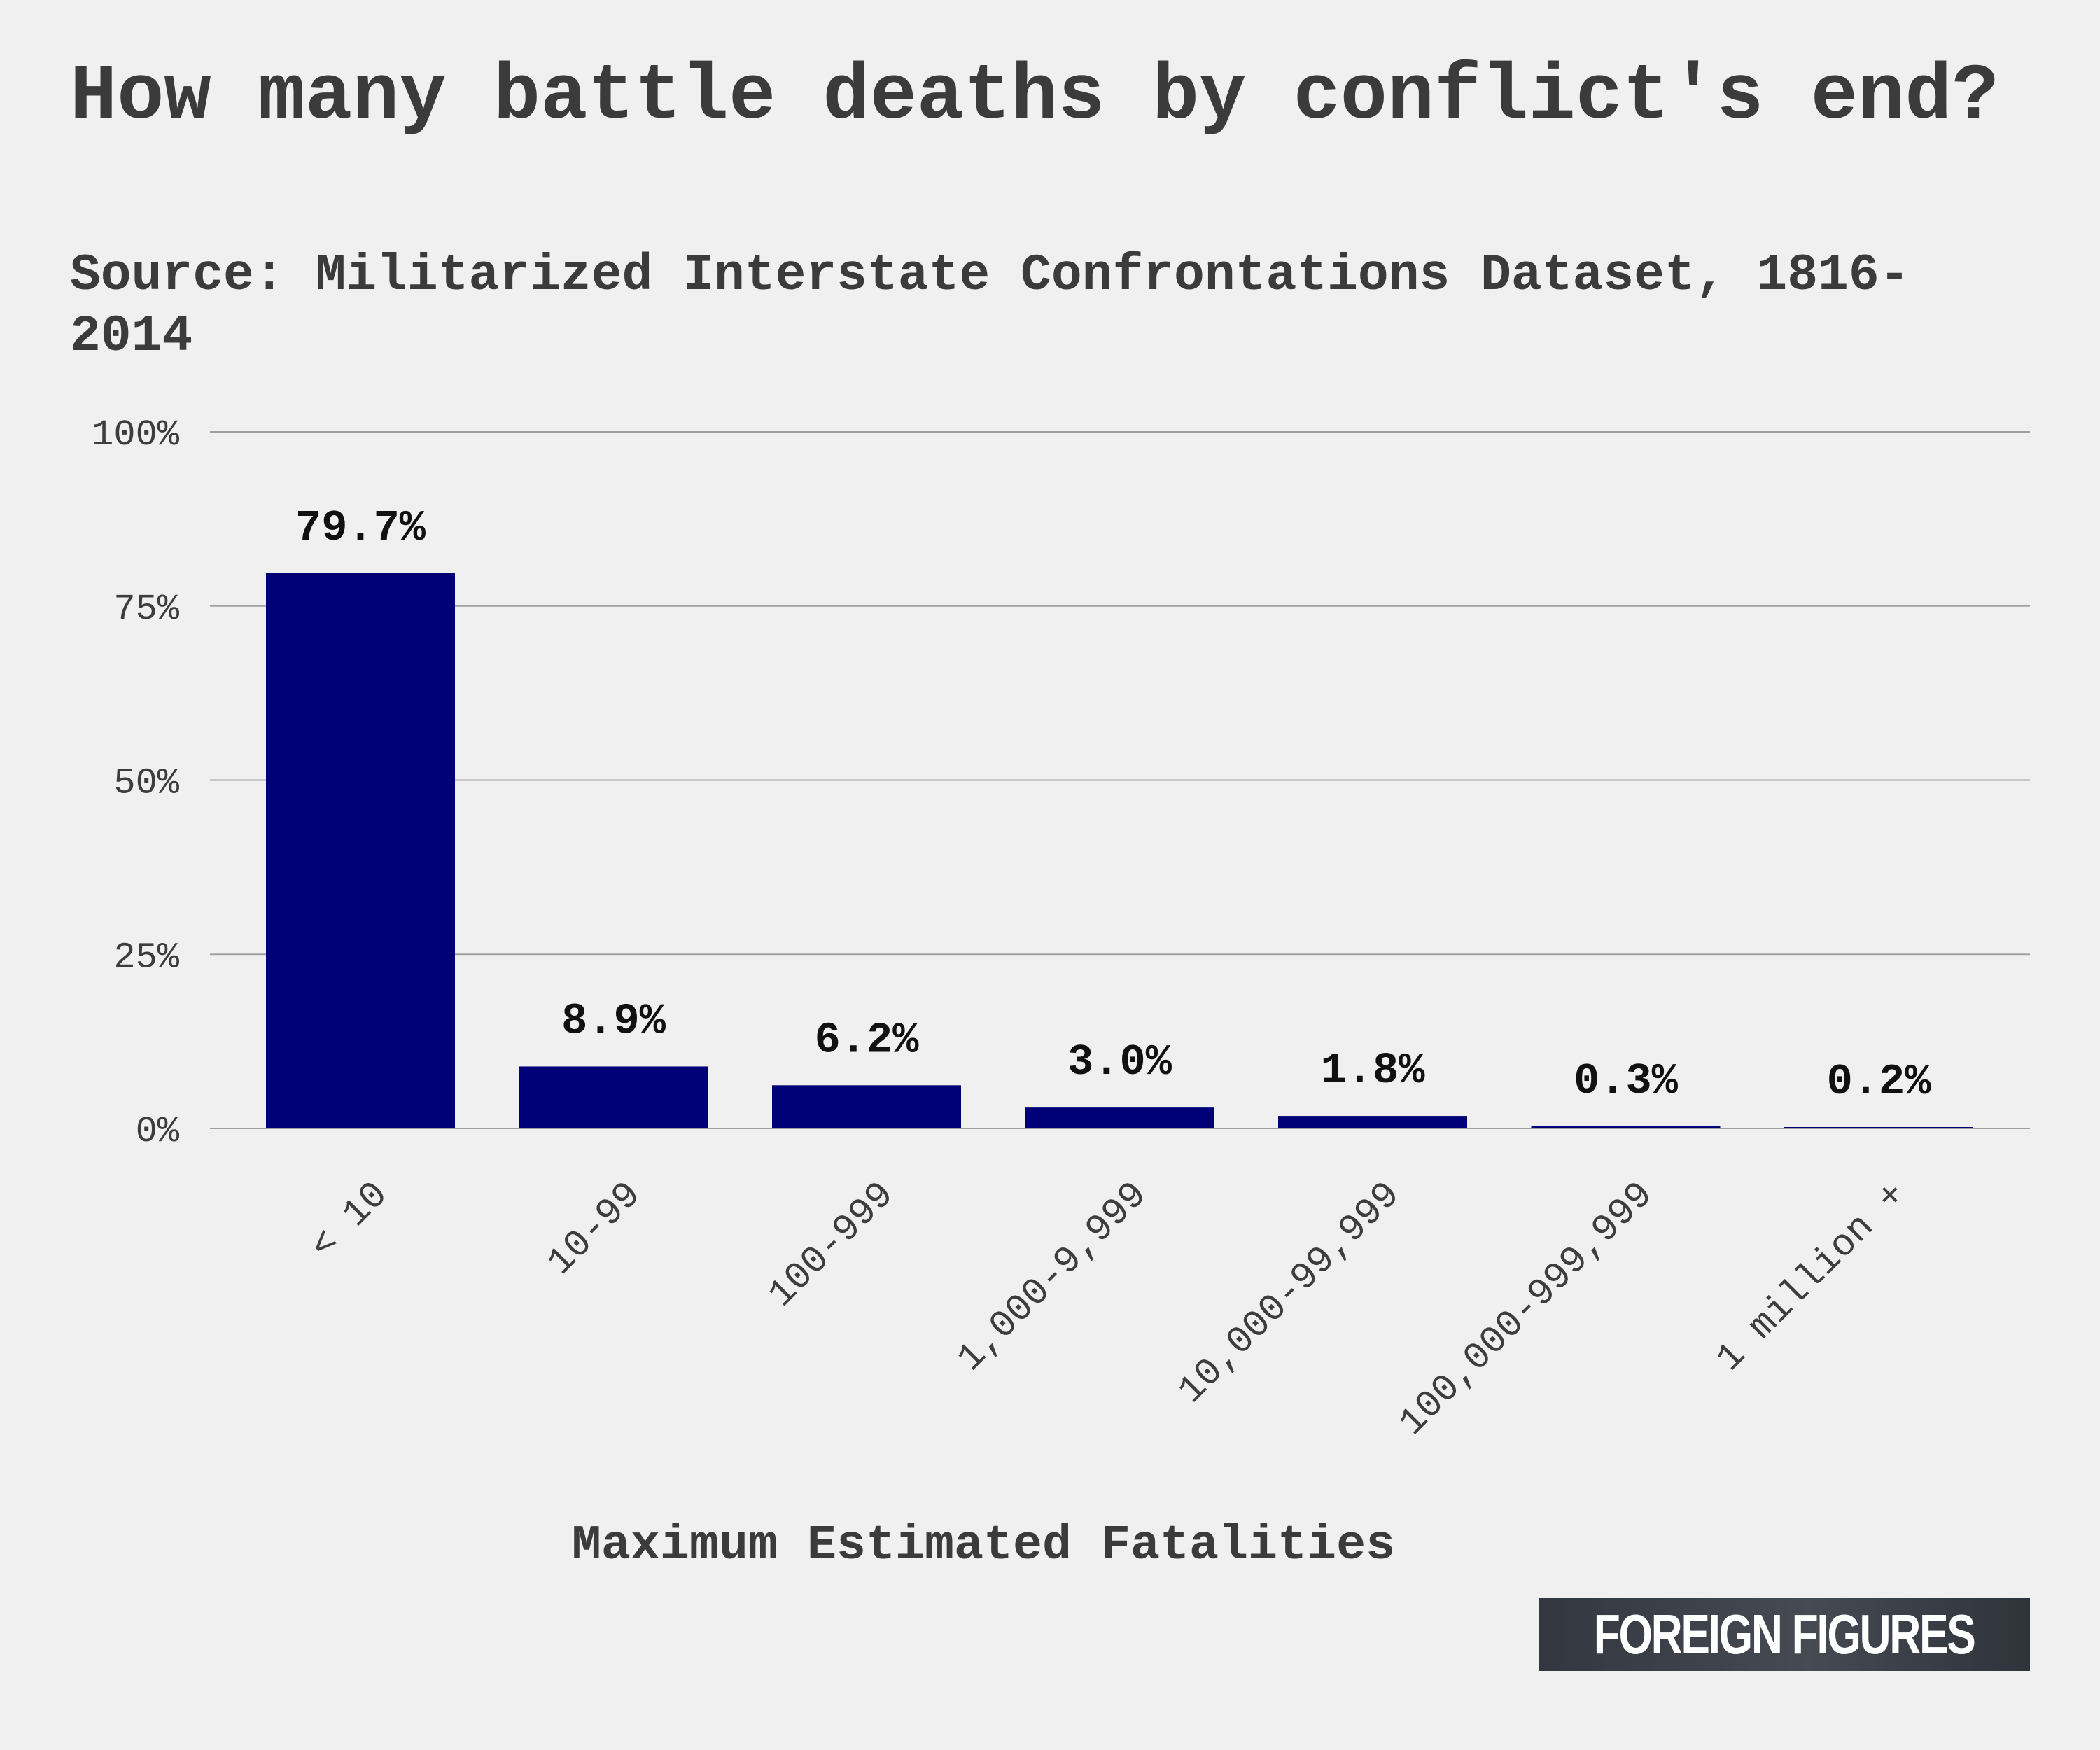 The height and width of the screenshot is (1750, 2100). What do you see at coordinates (1879, 1082) in the screenshot?
I see `value-label: 0.2%` at bounding box center [1879, 1082].